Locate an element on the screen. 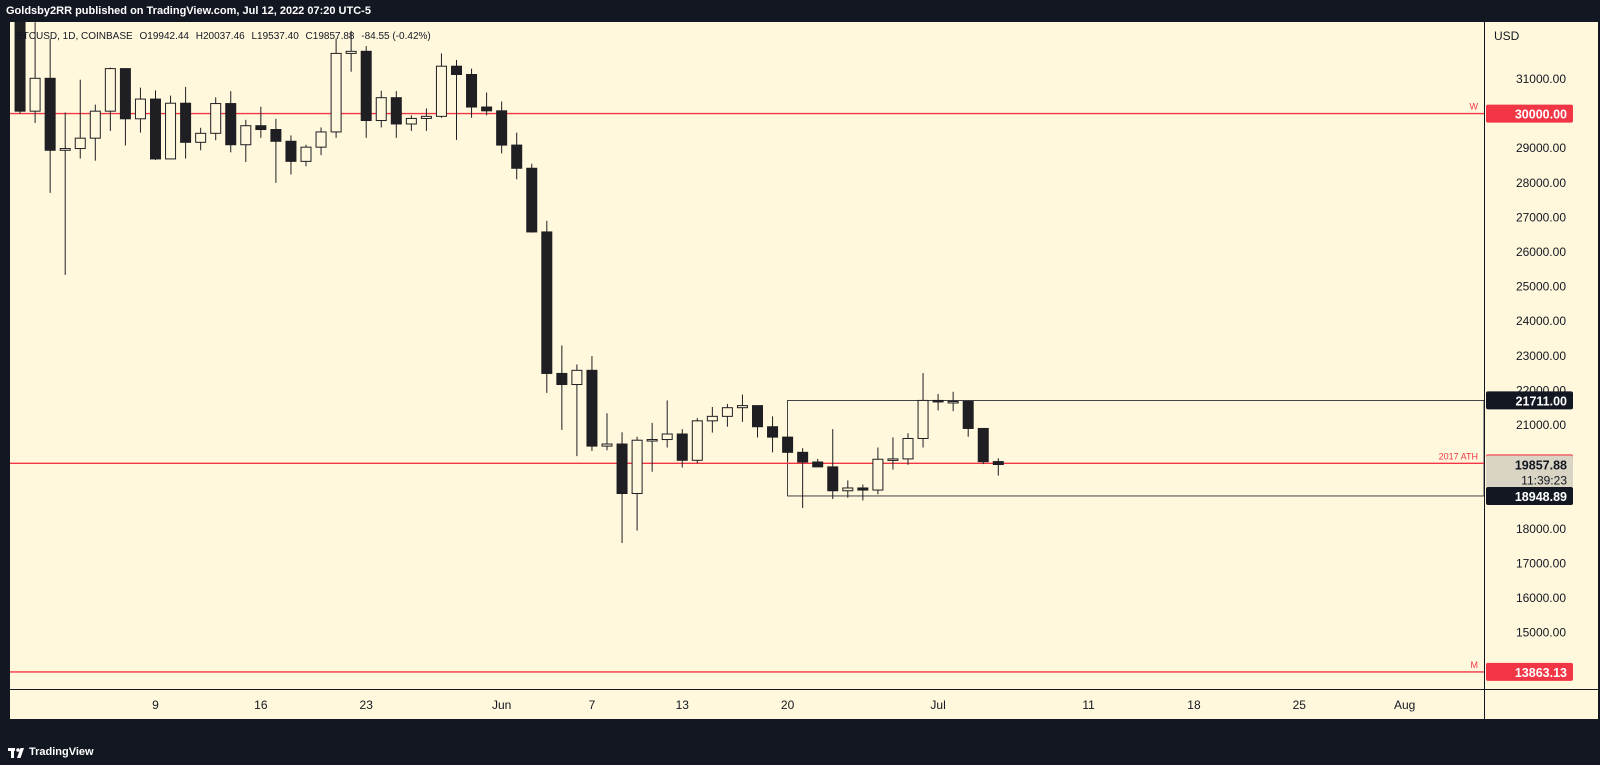 The width and height of the screenshot is (1600, 765). price-tick-label: 15000.00 is located at coordinates (1541, 633).